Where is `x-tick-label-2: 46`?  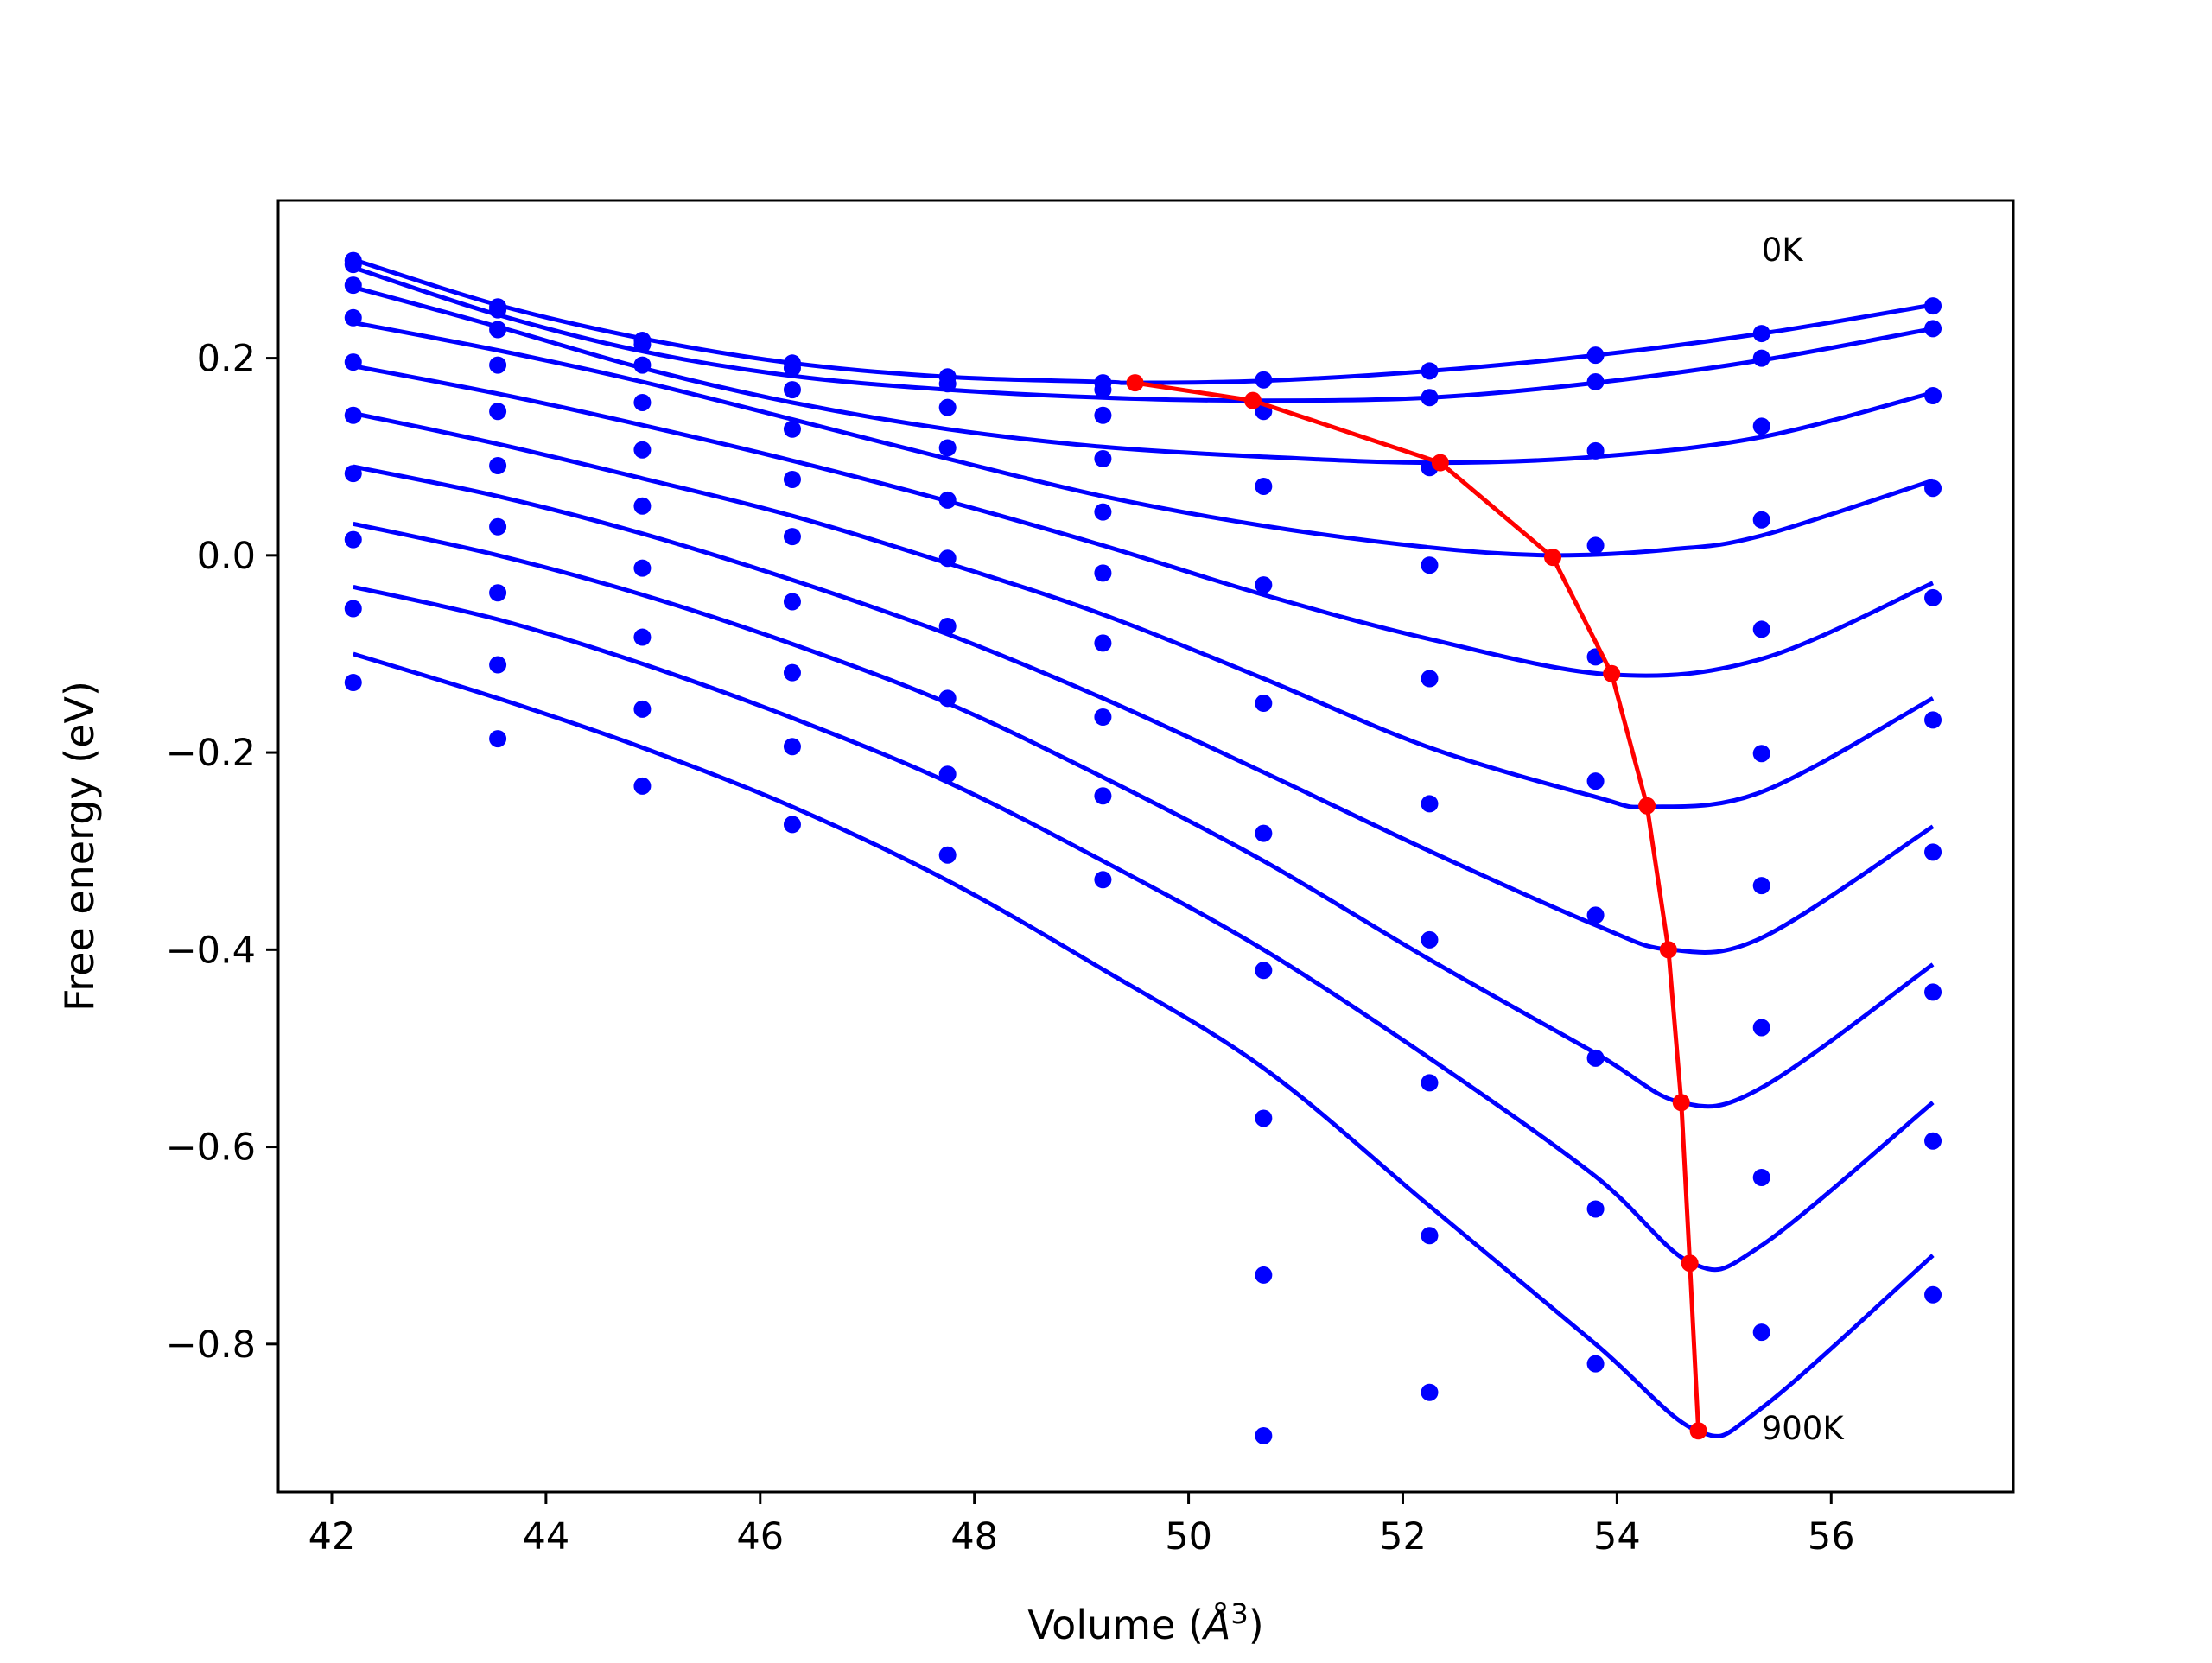 x-tick-label-2: 46 is located at coordinates (760, 1536).